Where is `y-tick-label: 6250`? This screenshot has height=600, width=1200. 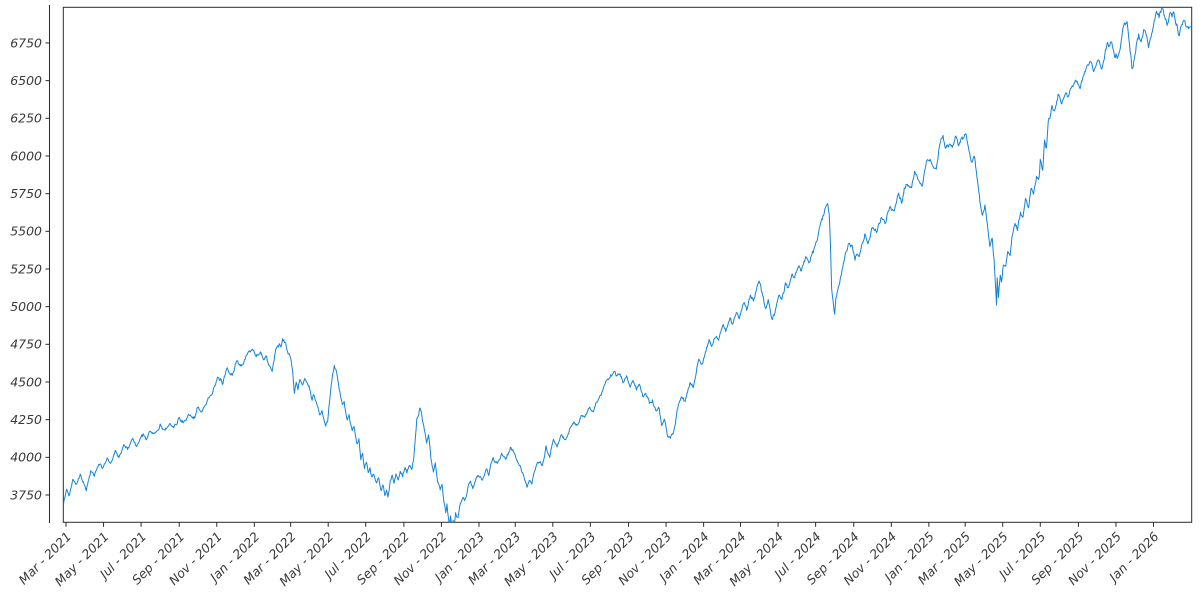
y-tick-label: 6250 is located at coordinates (26, 118).